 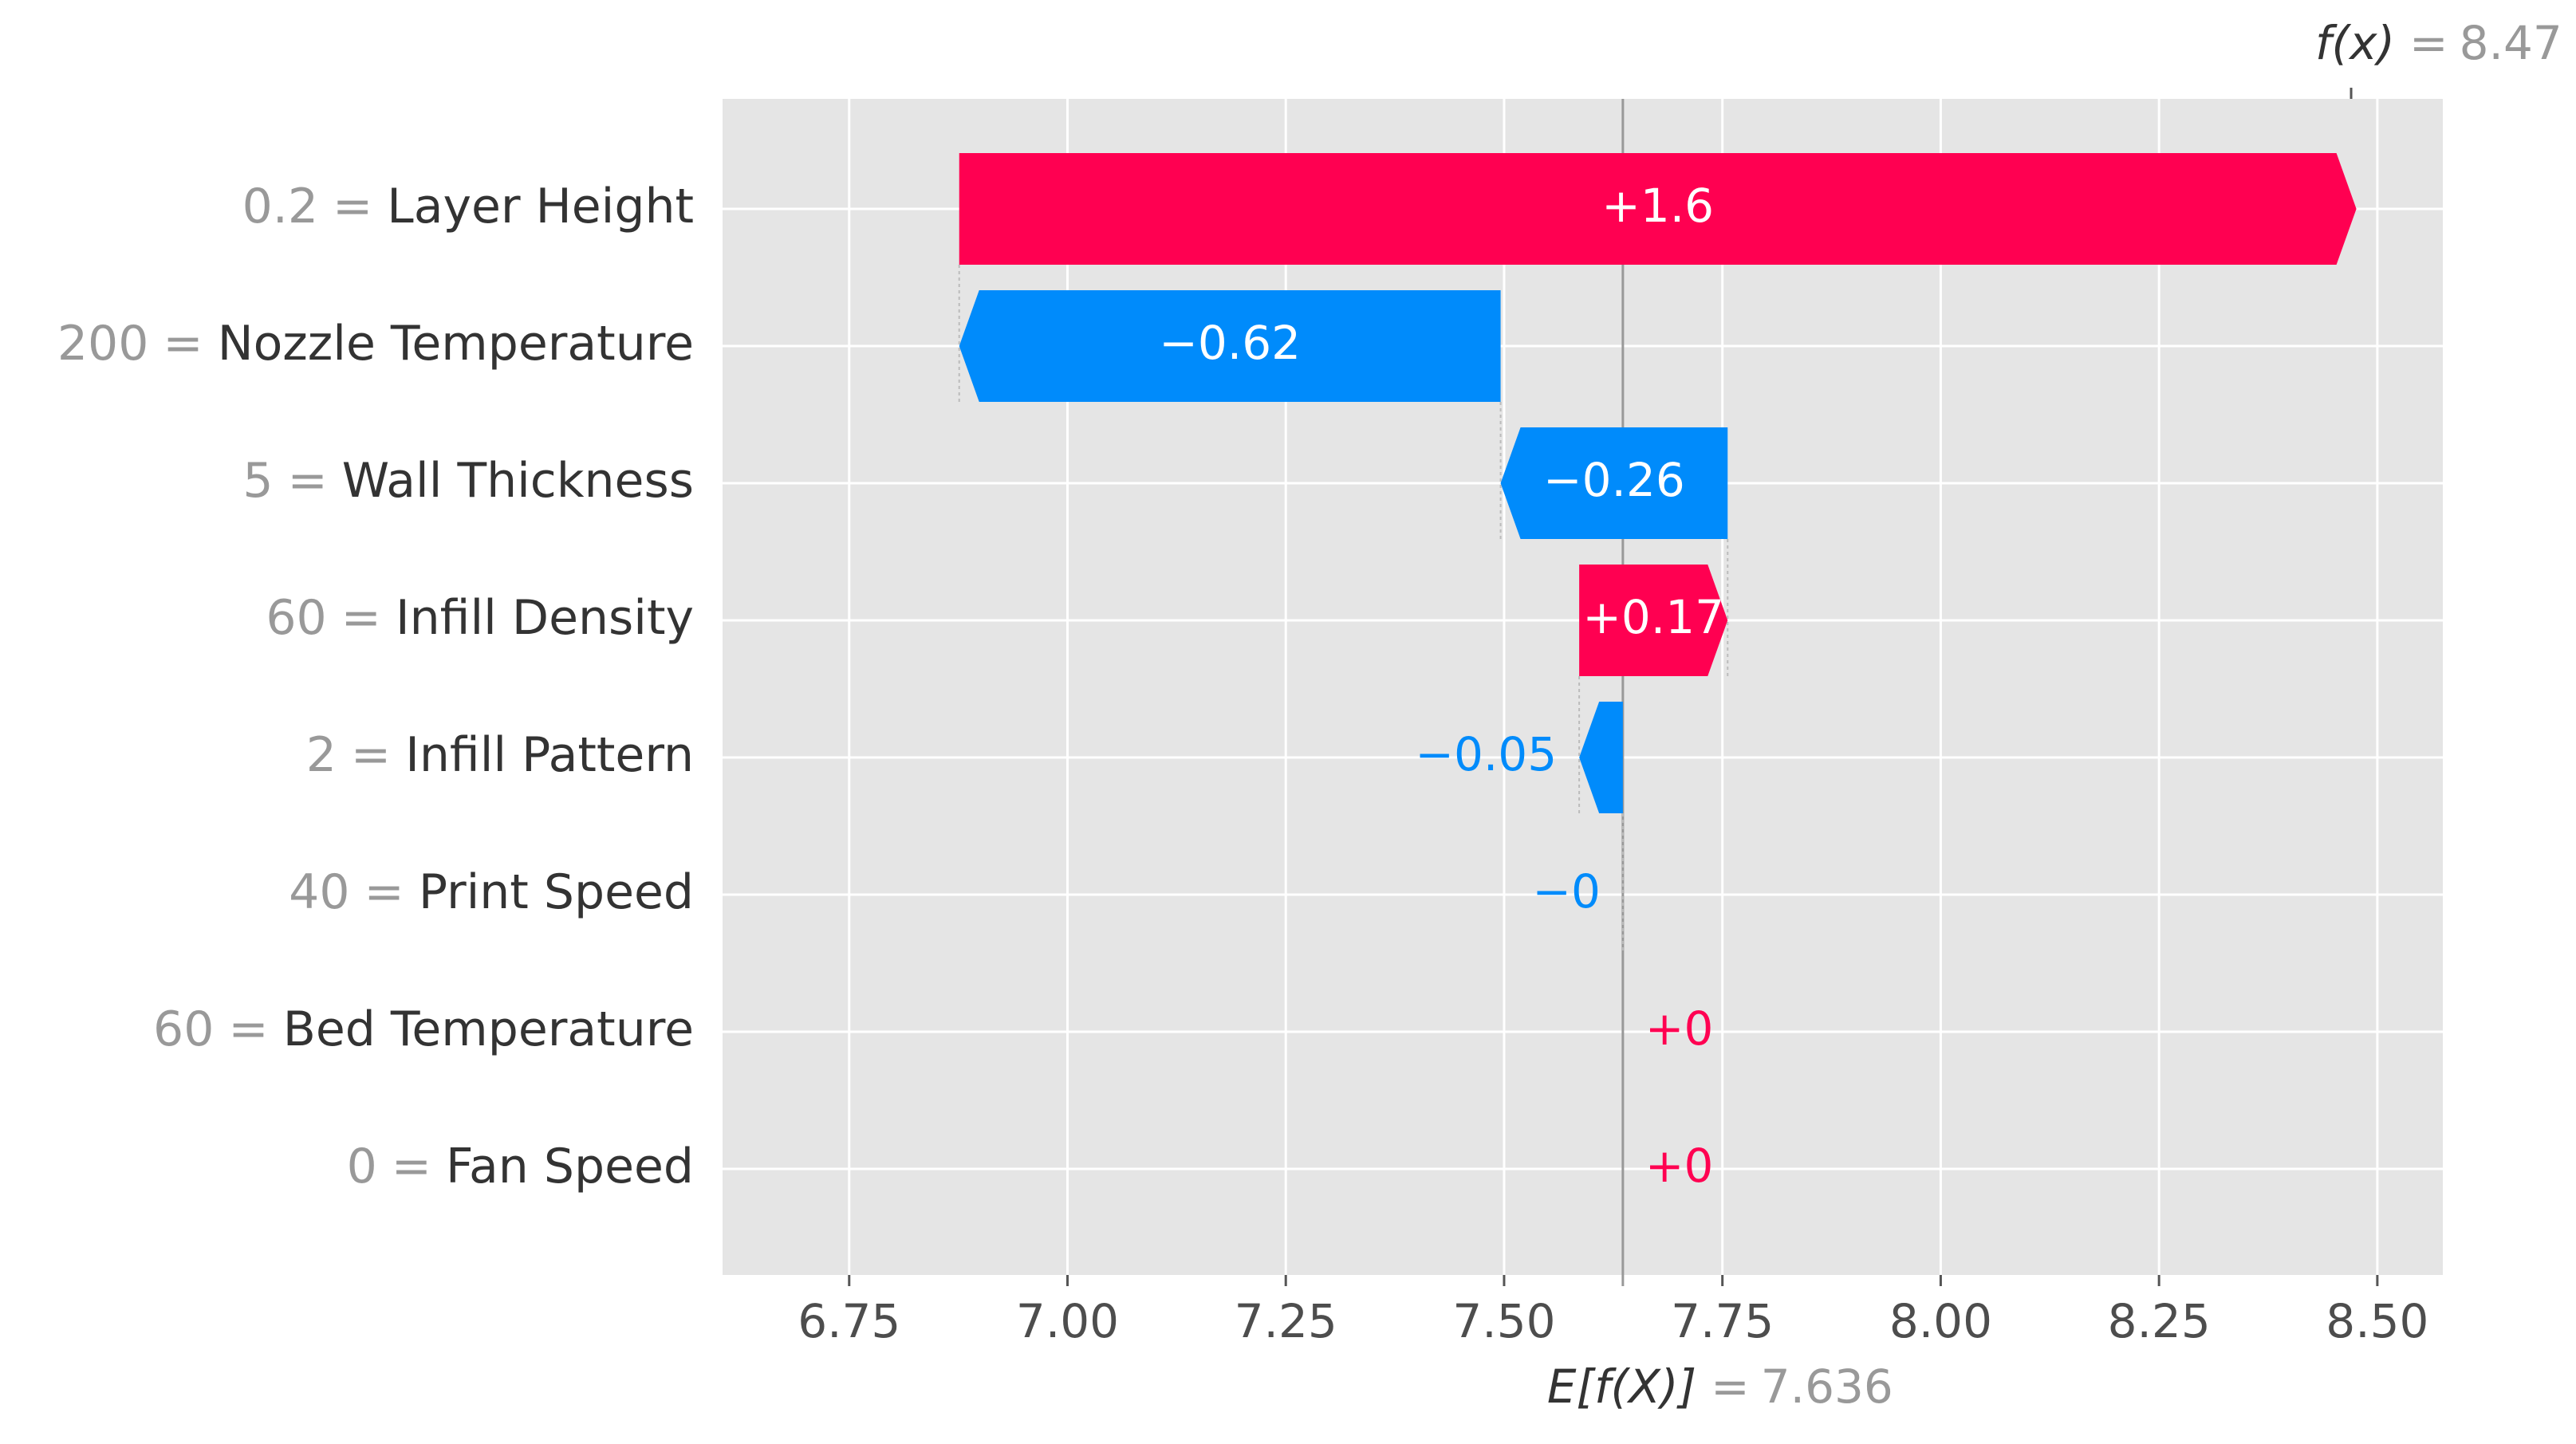 What do you see at coordinates (556, 892) in the screenshot?
I see `feature-name: Print Speed` at bounding box center [556, 892].